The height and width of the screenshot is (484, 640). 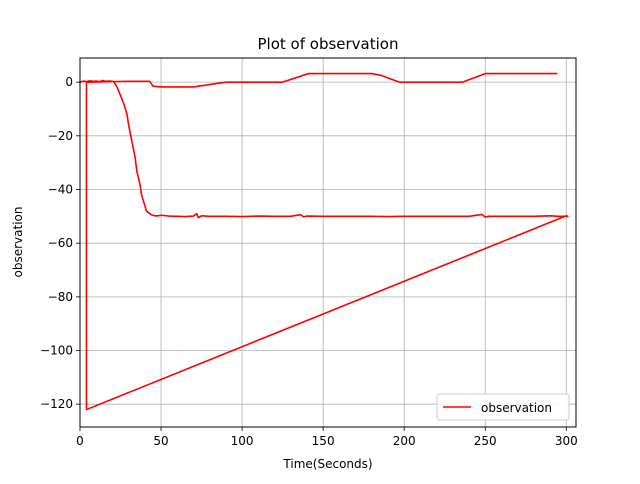 What do you see at coordinates (60, 297) in the screenshot?
I see `y-tick-label: −80` at bounding box center [60, 297].